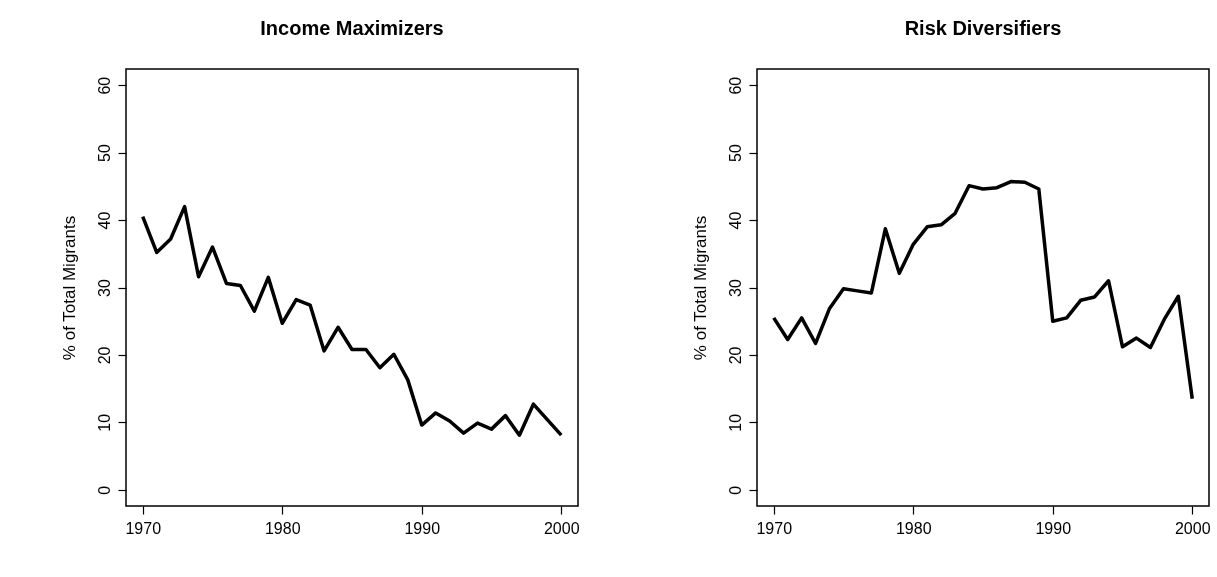  What do you see at coordinates (352, 28) in the screenshot?
I see `chart-title: Income Maximizers` at bounding box center [352, 28].